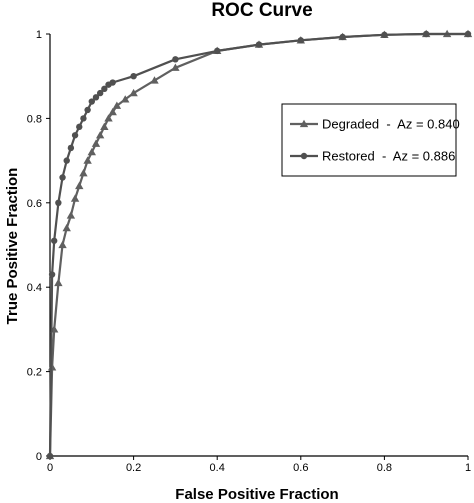 The width and height of the screenshot is (474, 503). I want to click on legend-box, so click(369, 140).